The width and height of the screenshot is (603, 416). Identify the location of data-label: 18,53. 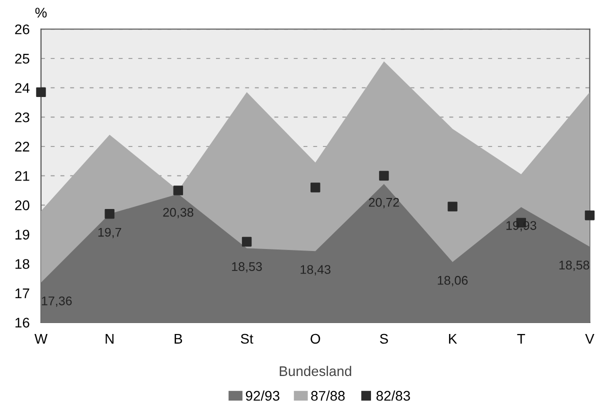
(247, 267).